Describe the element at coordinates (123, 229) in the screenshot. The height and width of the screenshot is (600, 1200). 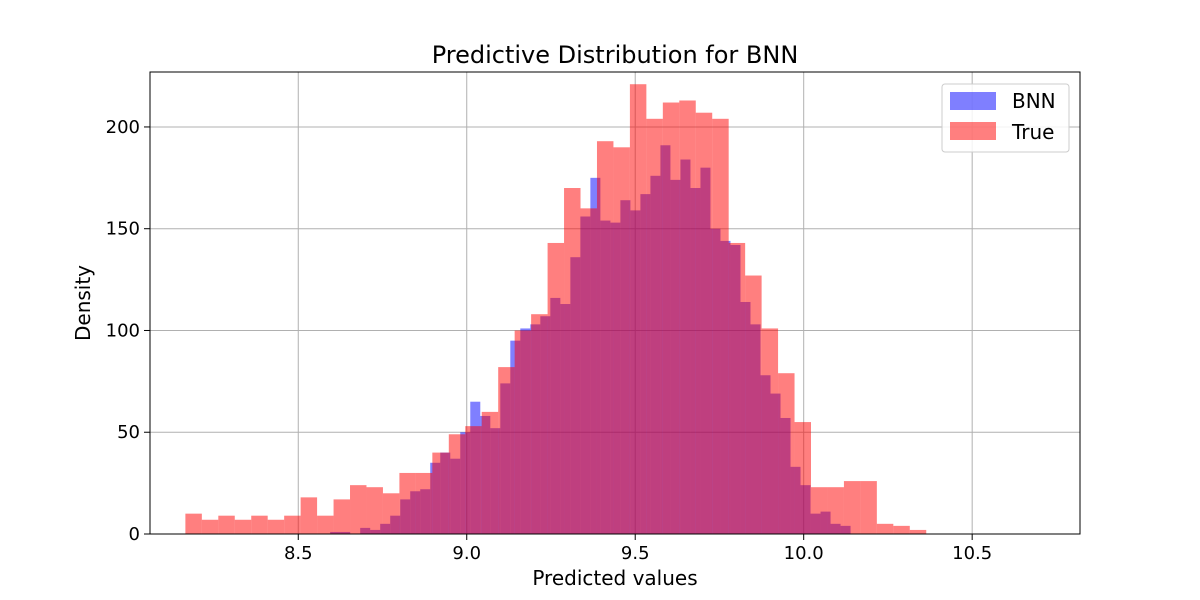
I see `y-tick-label: 150` at that location.